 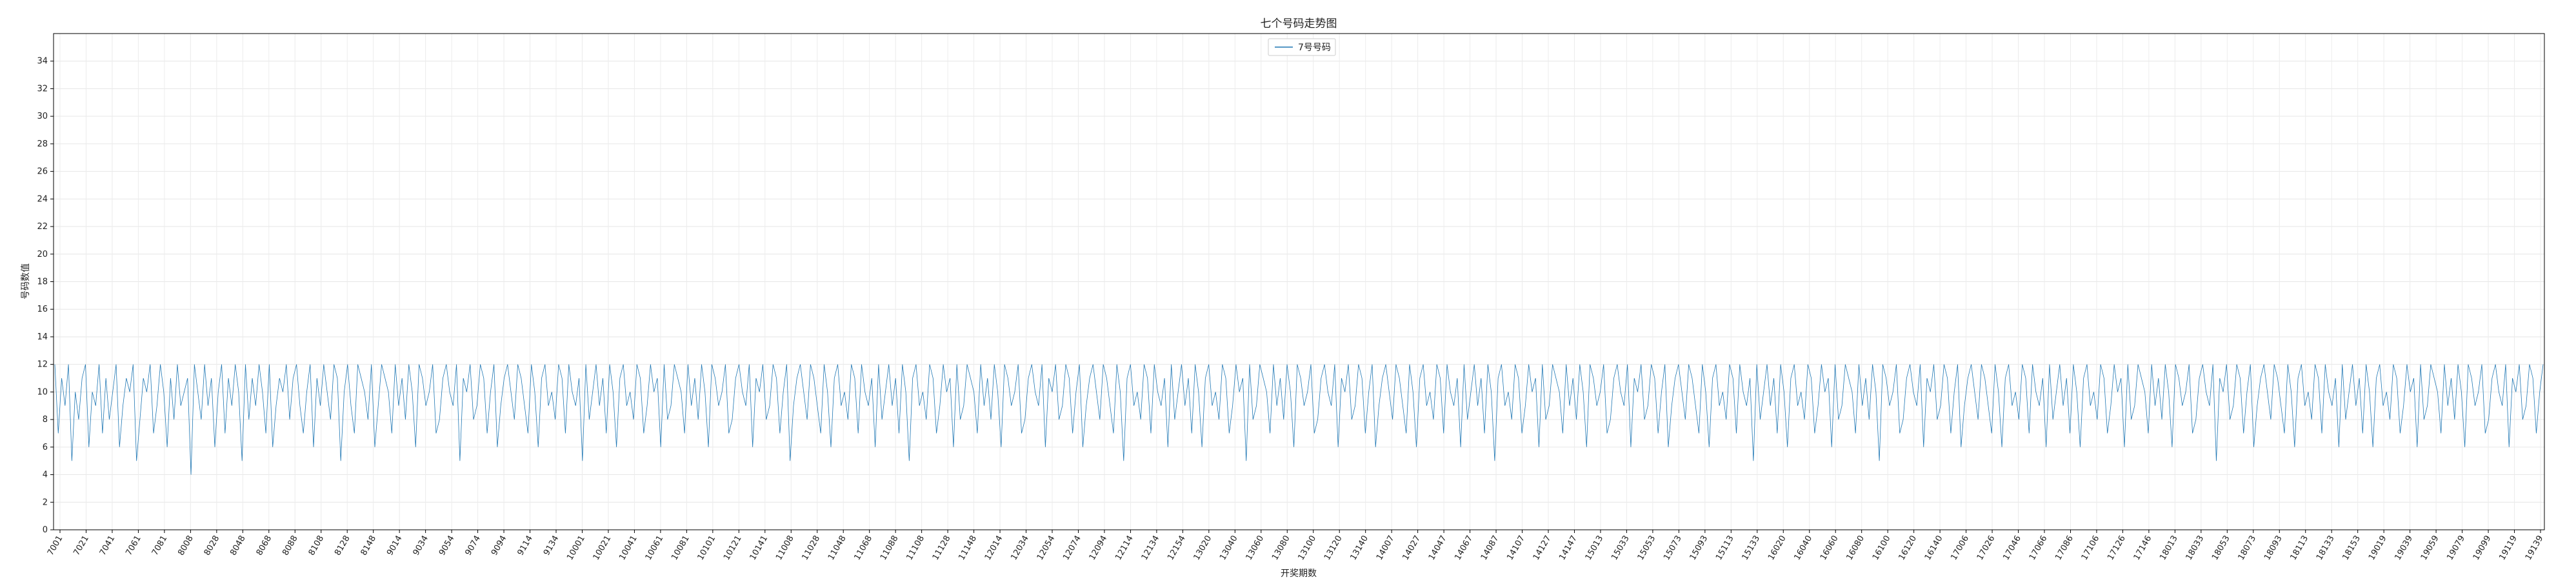 I want to click on x-tick-label: 16020, so click(x=1777, y=548).